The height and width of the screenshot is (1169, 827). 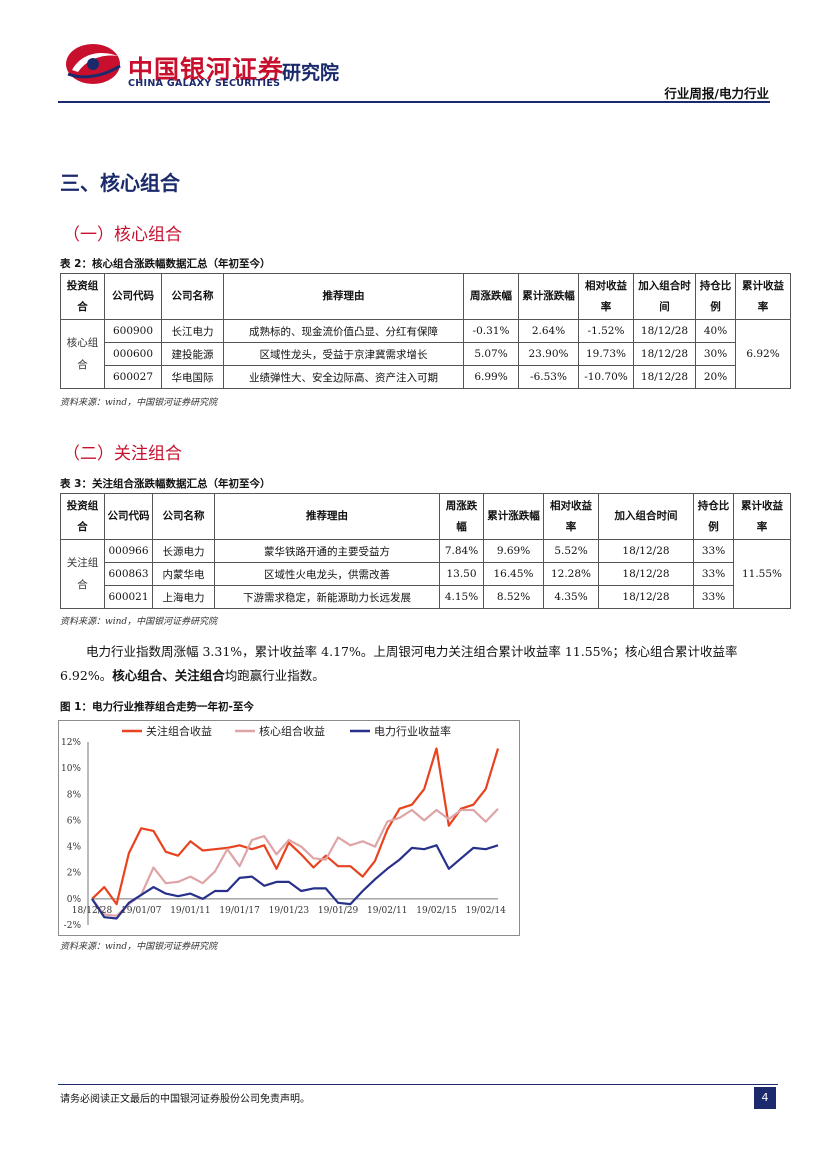 I want to click on x-tick-label: 19/02/14, so click(x=485, y=911).